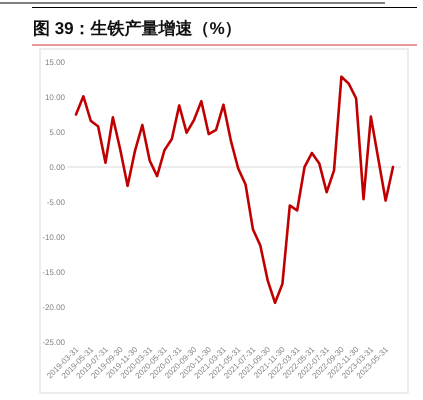  What do you see at coordinates (54, 342) in the screenshot?
I see `y-tick-label: -25.00` at bounding box center [54, 342].